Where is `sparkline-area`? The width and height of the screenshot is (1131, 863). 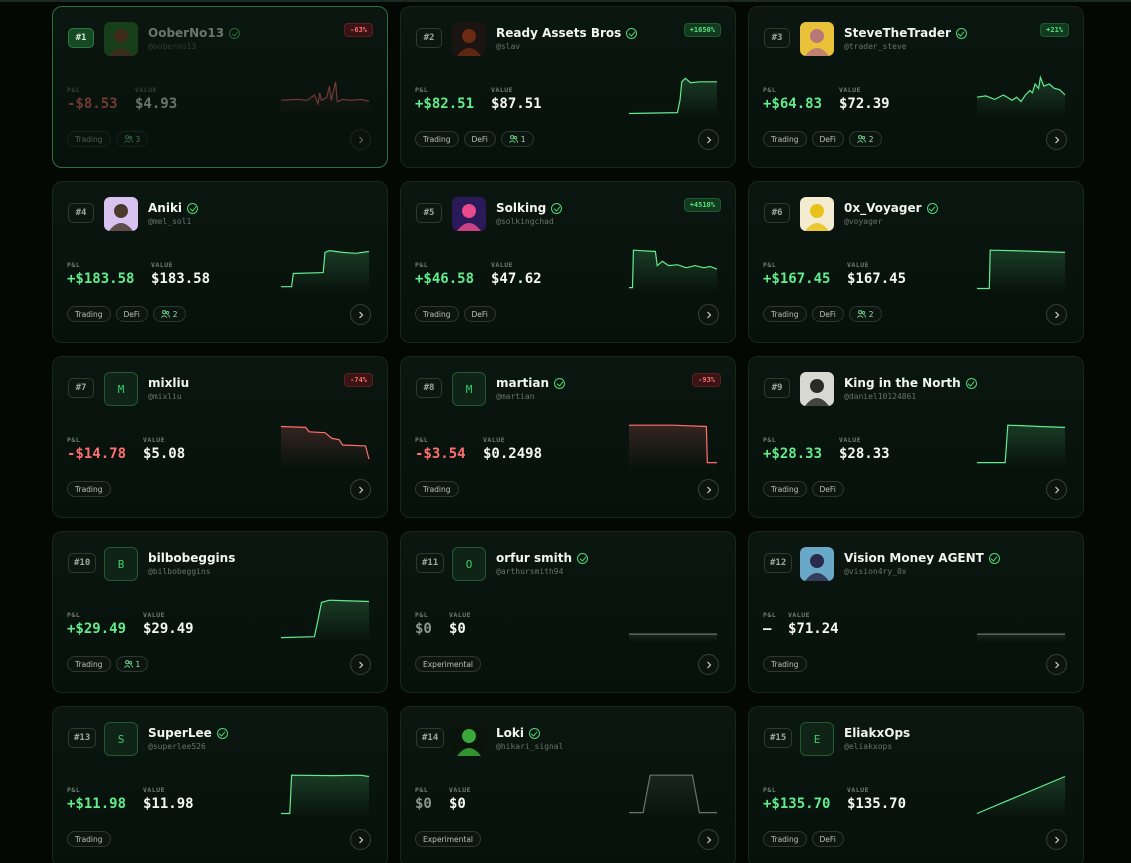 sparkline-area is located at coordinates (673, 796).